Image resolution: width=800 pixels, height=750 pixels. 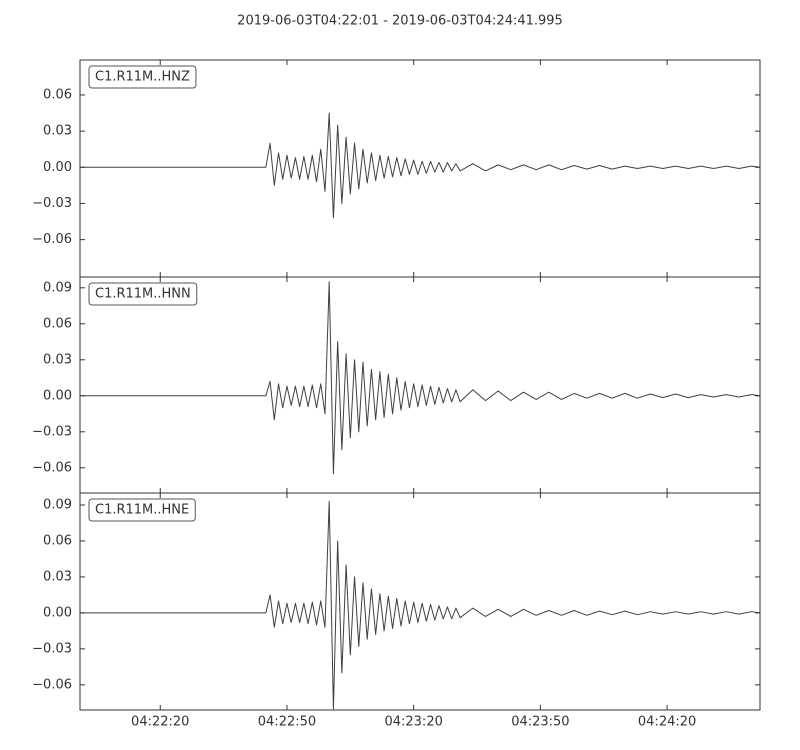 What do you see at coordinates (160, 722) in the screenshot?
I see `x-tick-label: 04:22:20` at bounding box center [160, 722].